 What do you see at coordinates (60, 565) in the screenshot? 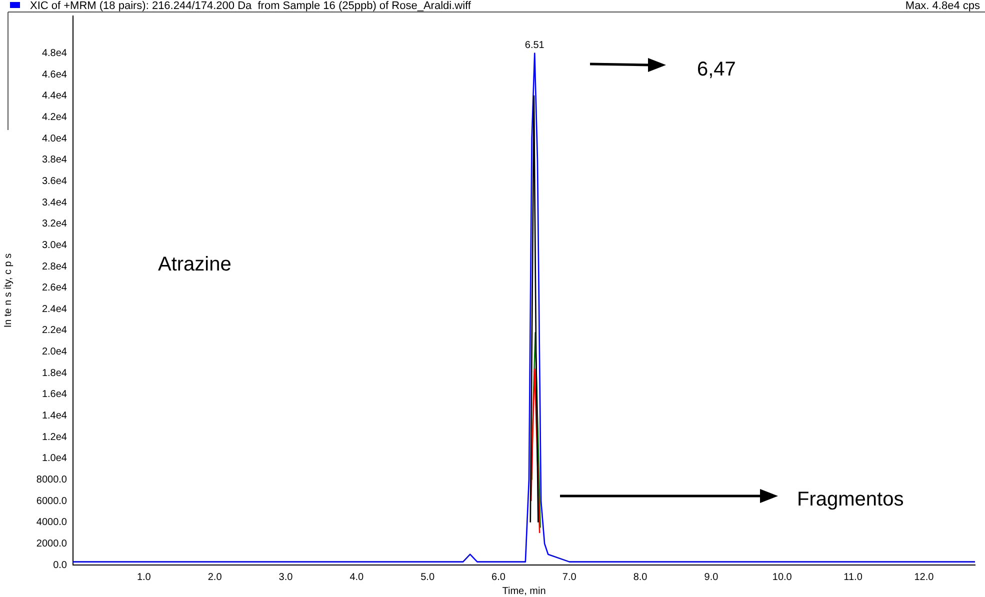
I see `y-tick-label: 0.0` at bounding box center [60, 565].